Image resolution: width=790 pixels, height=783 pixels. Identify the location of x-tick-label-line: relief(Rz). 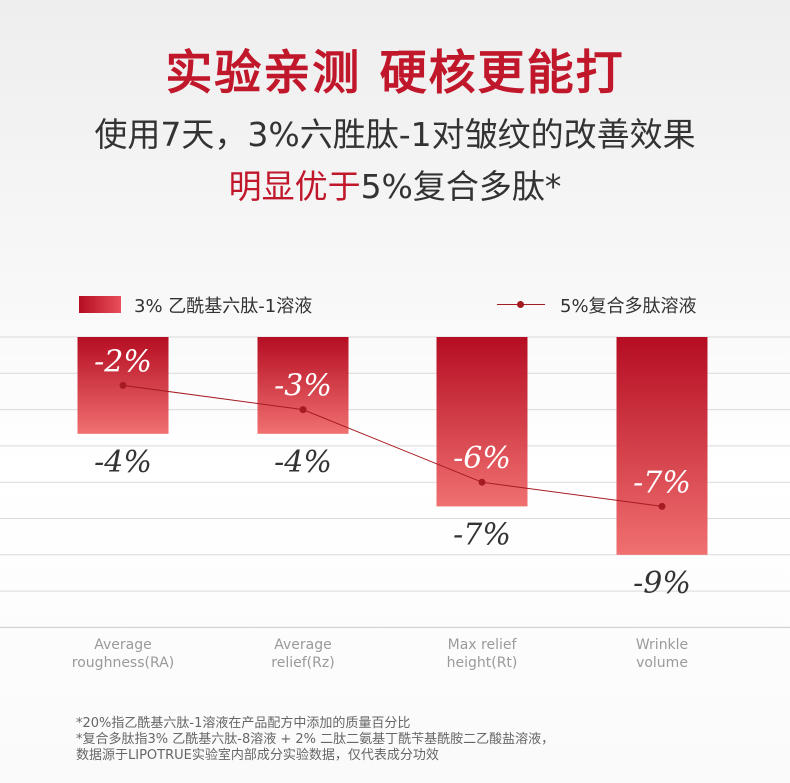
(303, 663).